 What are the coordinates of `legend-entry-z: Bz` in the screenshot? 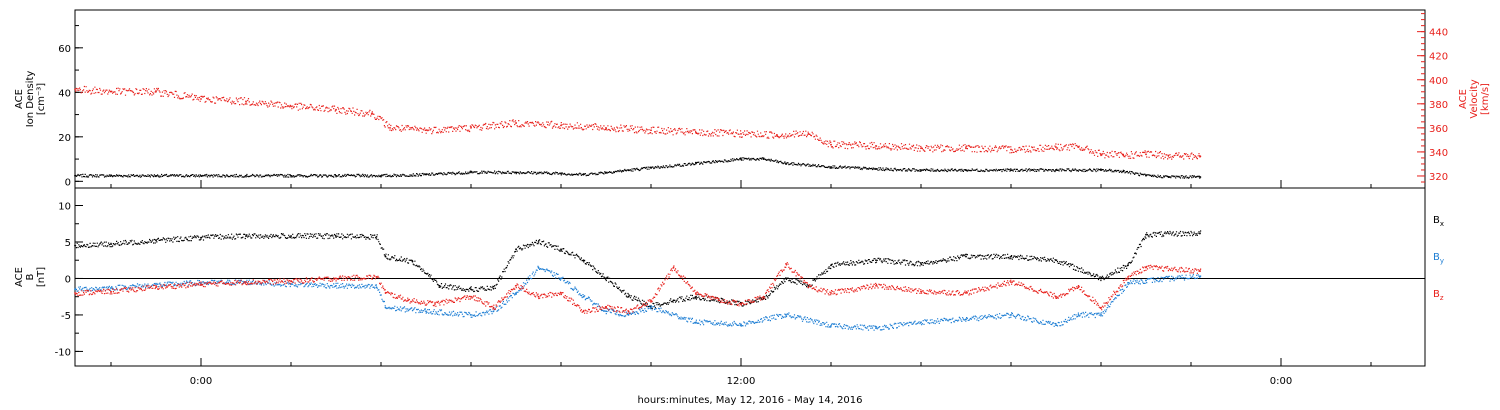 It's located at (1438, 295).